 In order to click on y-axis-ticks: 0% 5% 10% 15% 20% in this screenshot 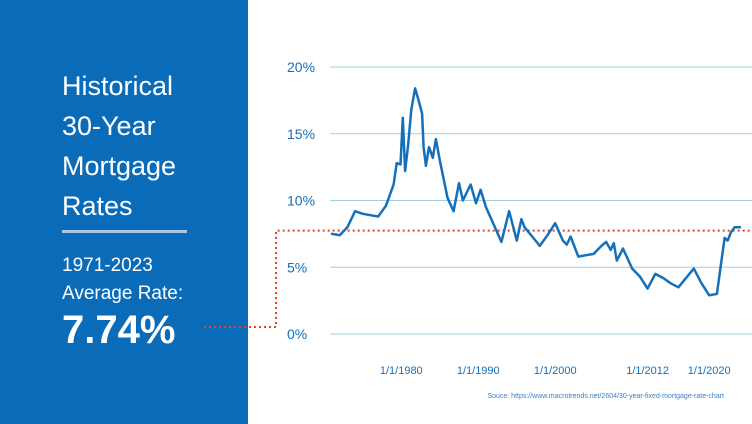, I will do `click(301, 200)`.